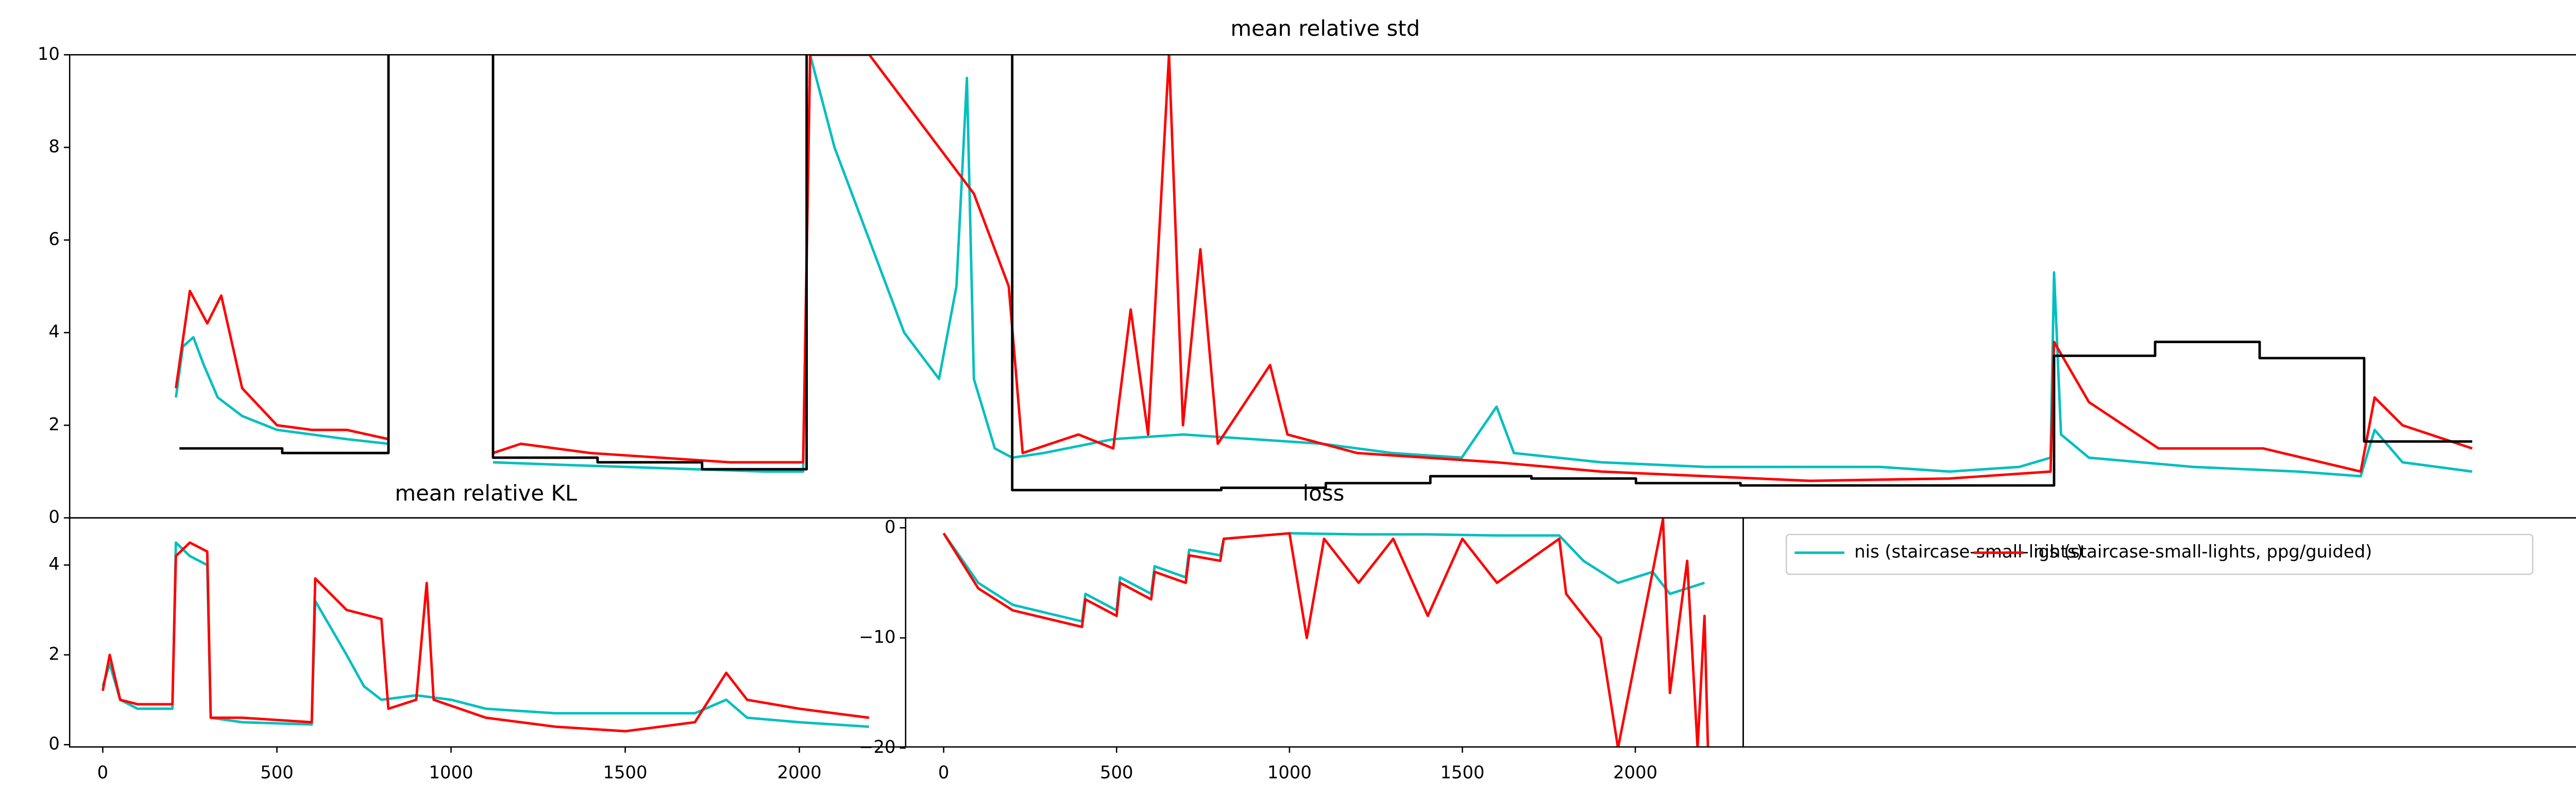  Describe the element at coordinates (877, 637) in the screenshot. I see `y-tick-label: −10` at that location.